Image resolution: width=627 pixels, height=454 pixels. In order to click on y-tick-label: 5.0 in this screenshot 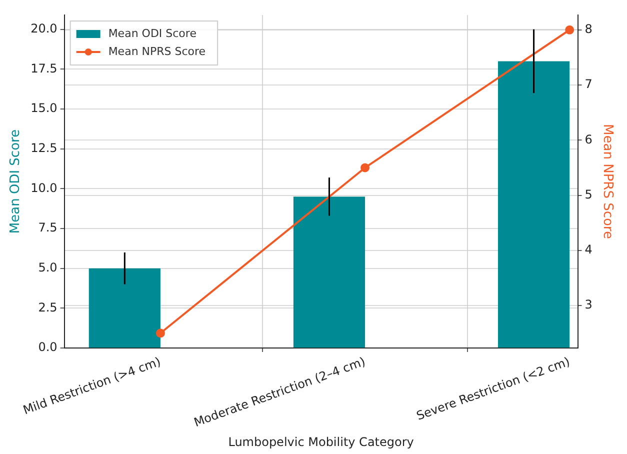, I will do `click(48, 267)`.